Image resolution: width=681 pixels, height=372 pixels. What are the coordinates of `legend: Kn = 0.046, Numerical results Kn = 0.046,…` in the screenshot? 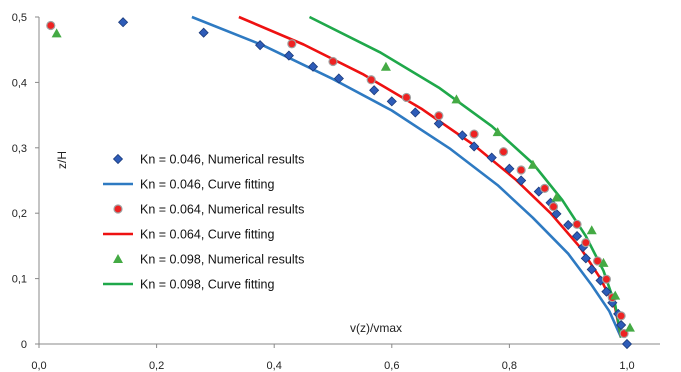 It's located at (225, 221).